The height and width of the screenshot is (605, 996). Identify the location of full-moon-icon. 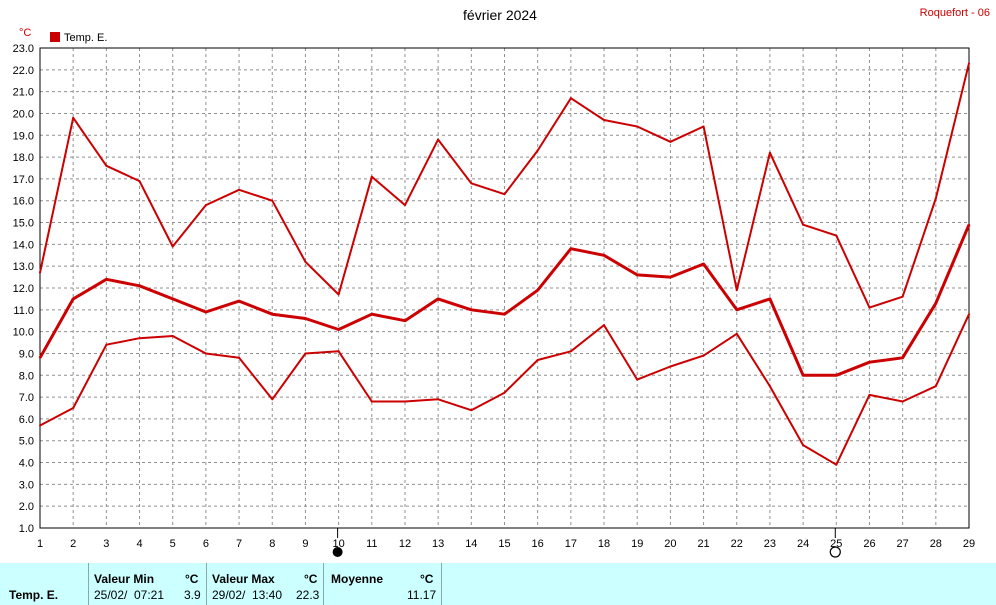
(835, 552).